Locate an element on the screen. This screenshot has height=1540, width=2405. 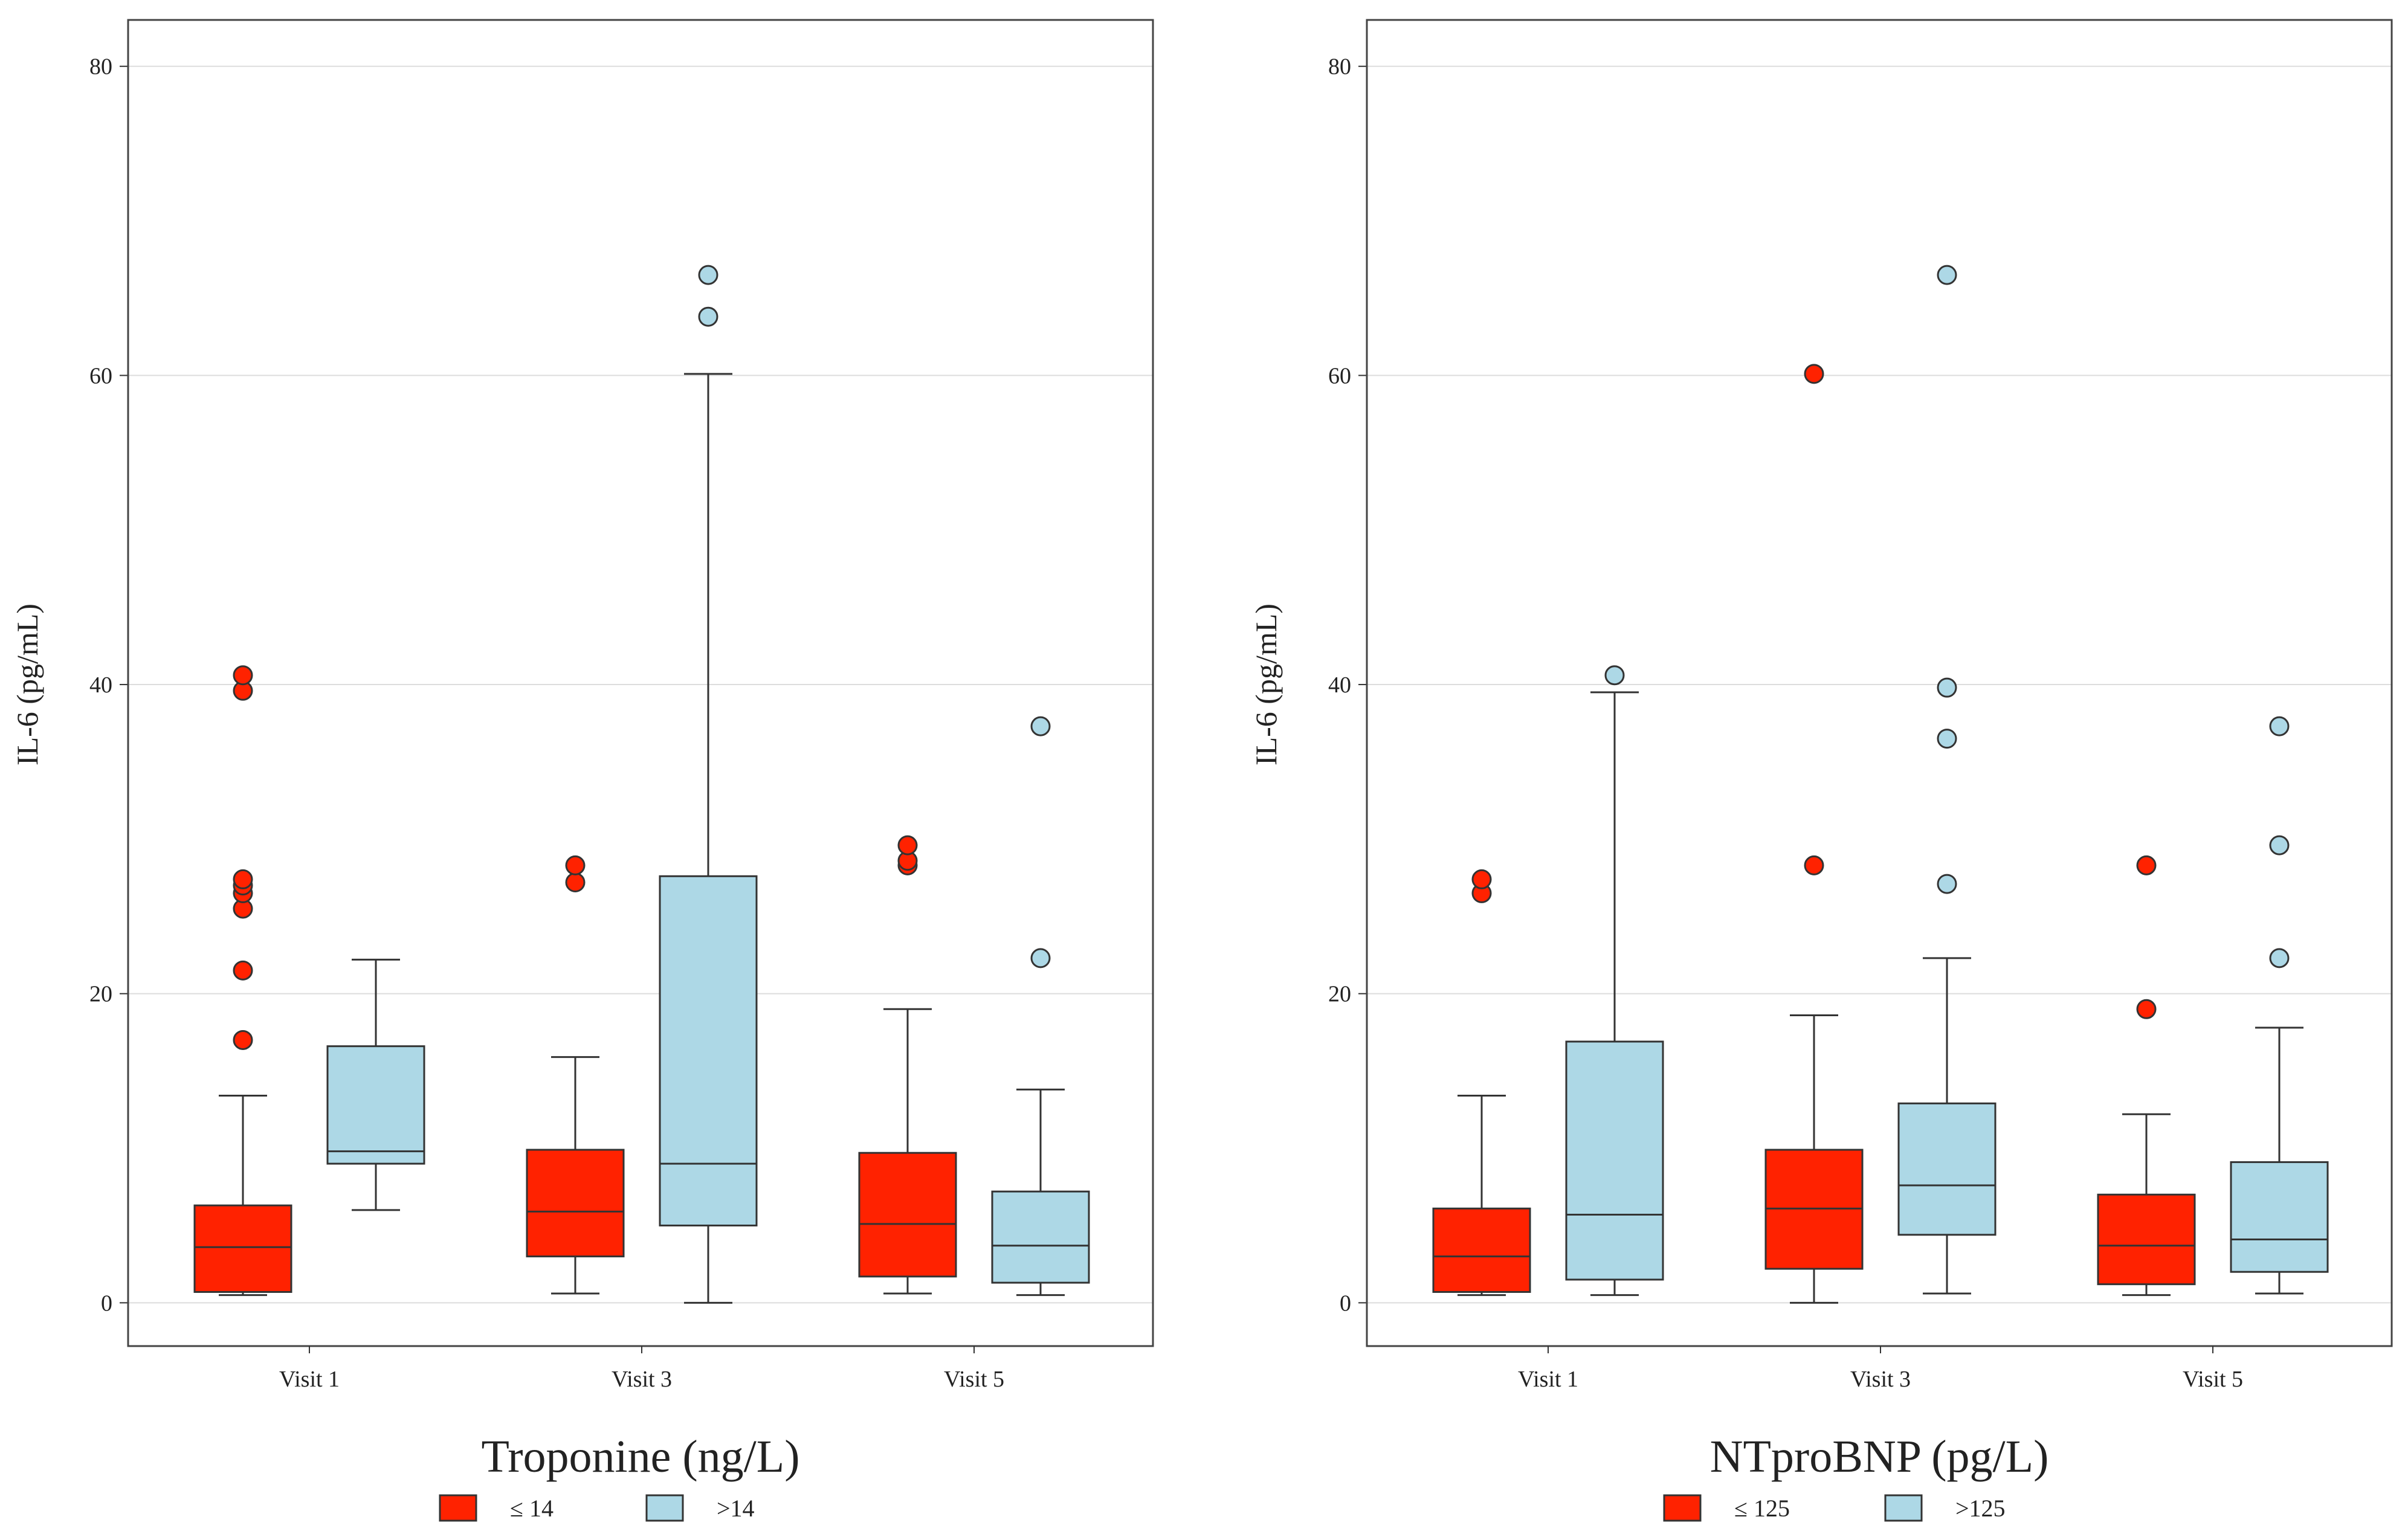
legend-label: >125 is located at coordinates (1980, 1508).